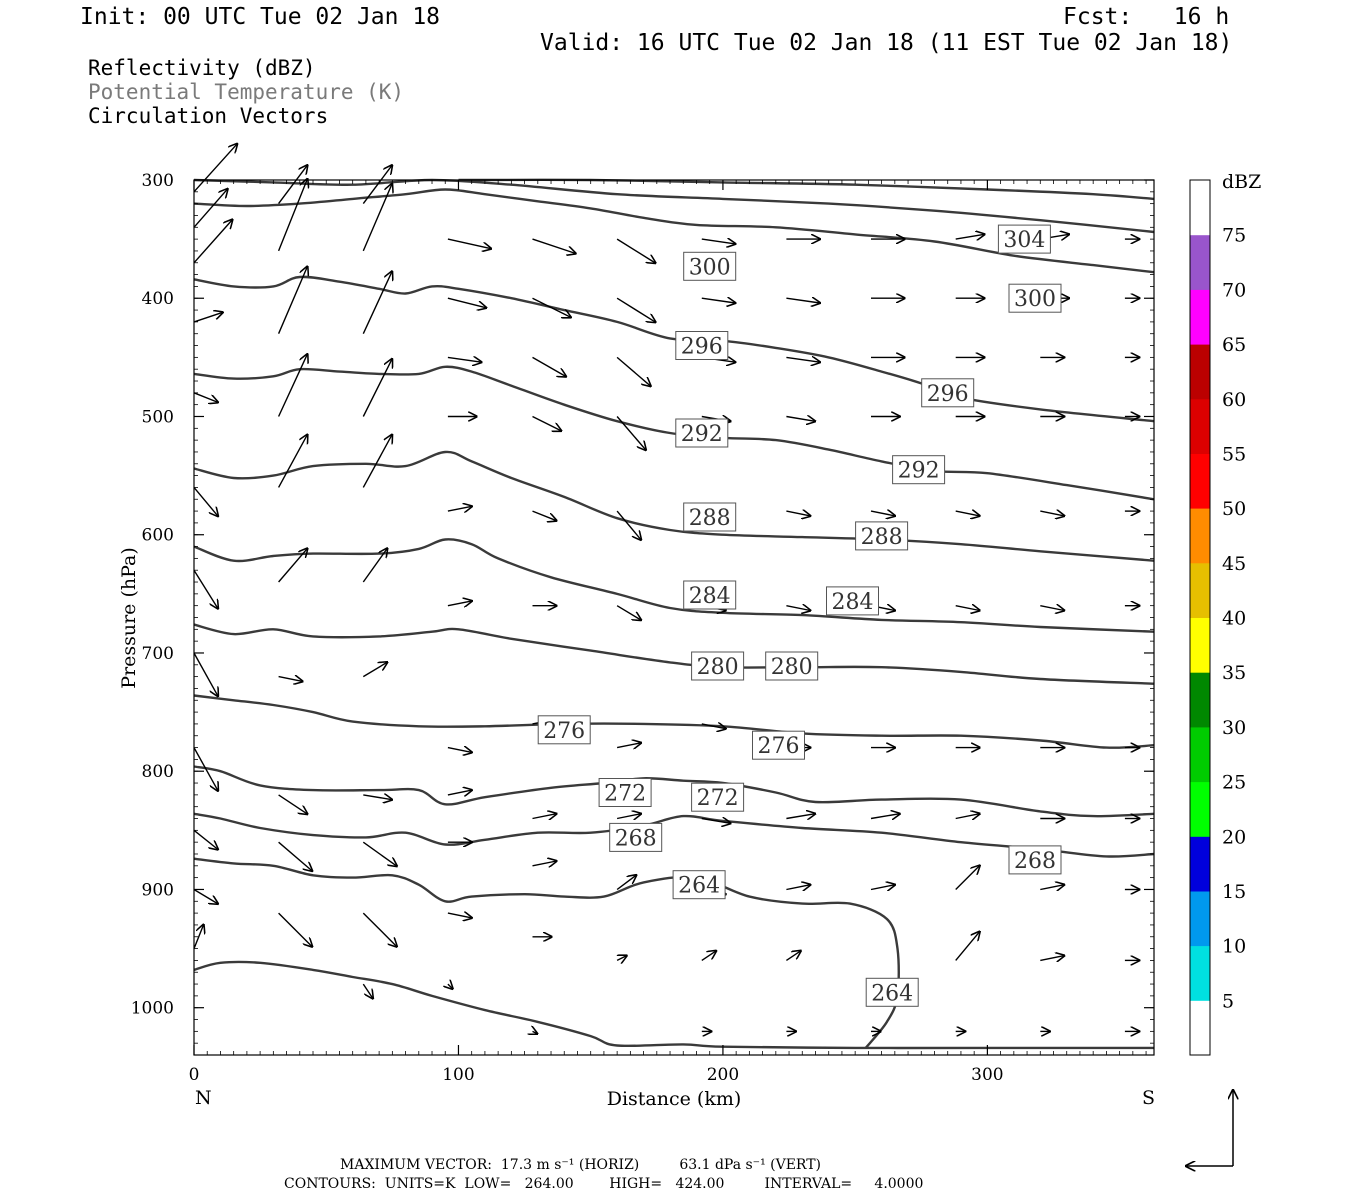  I want to click on contour-label: 304, so click(1024, 240).